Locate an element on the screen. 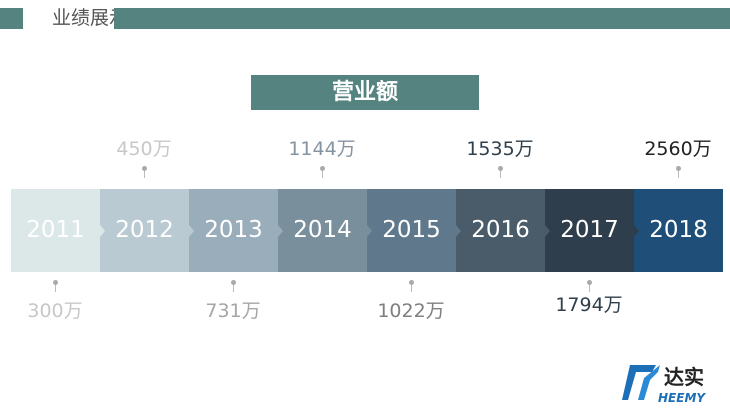 The width and height of the screenshot is (730, 410). timeline-year-2012: 2012 is located at coordinates (144, 230).